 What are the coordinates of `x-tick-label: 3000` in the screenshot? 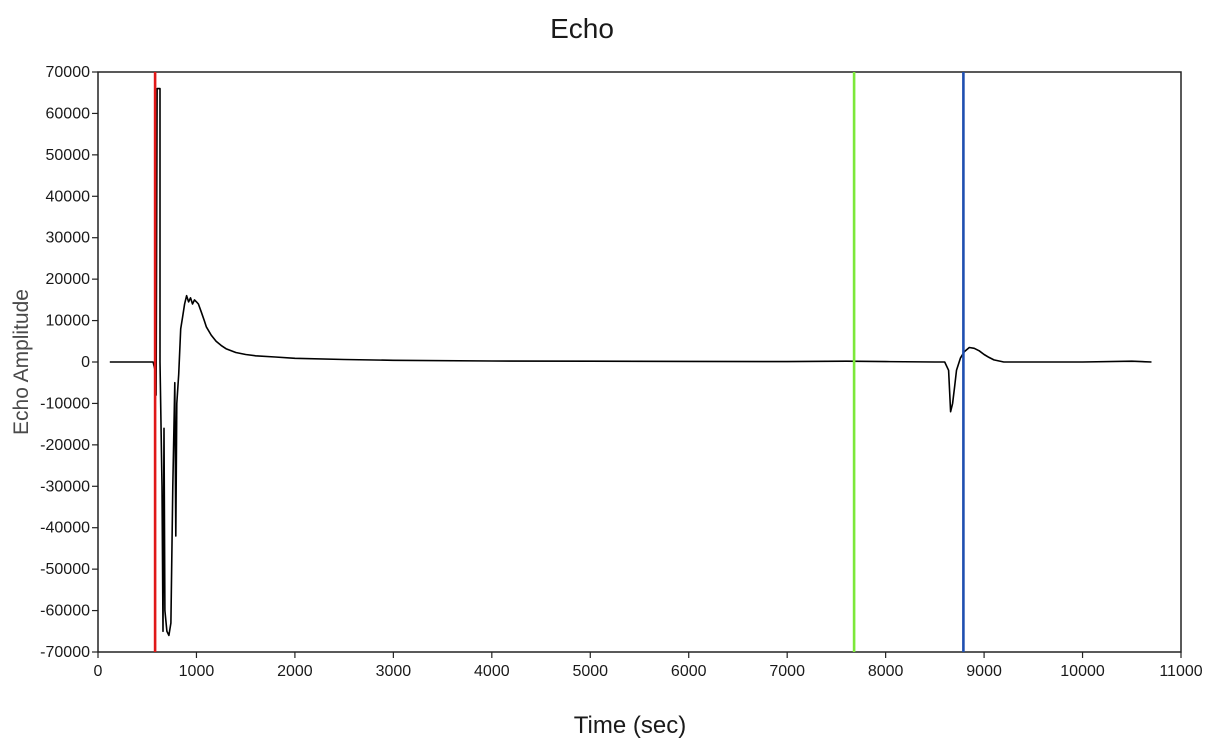 It's located at (394, 671).